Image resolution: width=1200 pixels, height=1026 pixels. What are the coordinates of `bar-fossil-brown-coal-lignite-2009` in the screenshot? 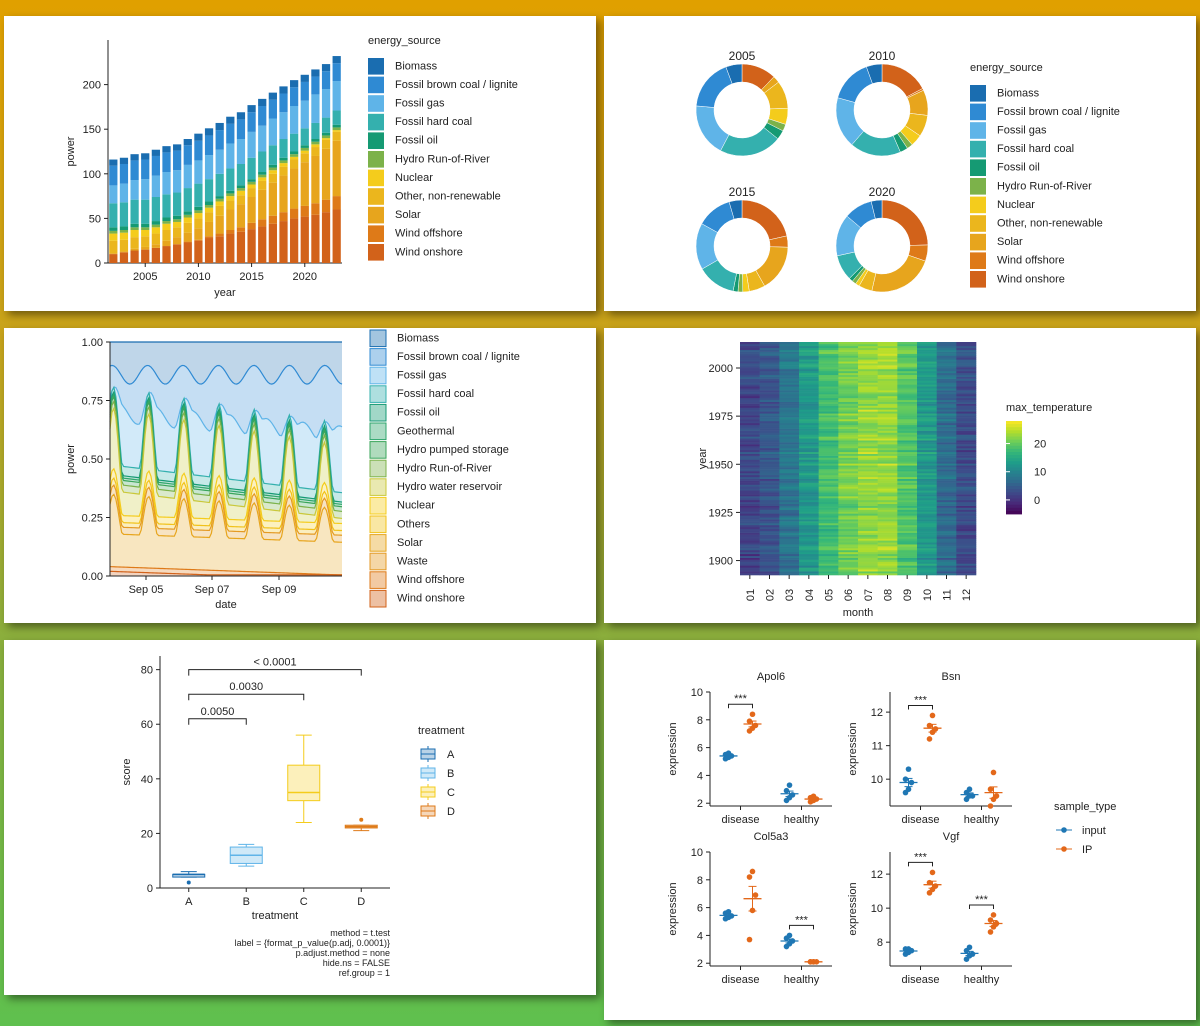 It's located at (187, 155).